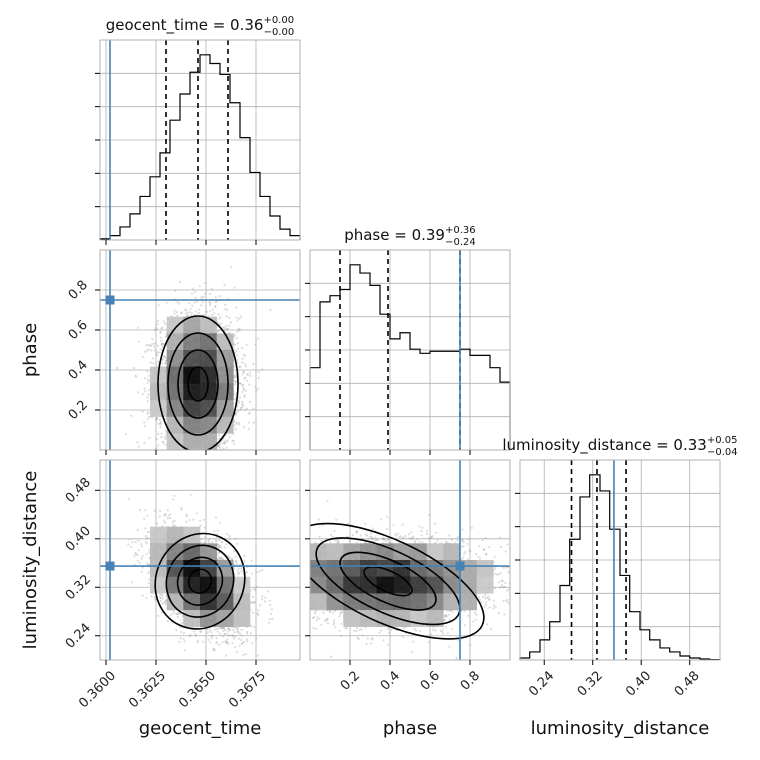  What do you see at coordinates (460, 242) in the screenshot?
I see `title-err-minus: −0.24` at bounding box center [460, 242].